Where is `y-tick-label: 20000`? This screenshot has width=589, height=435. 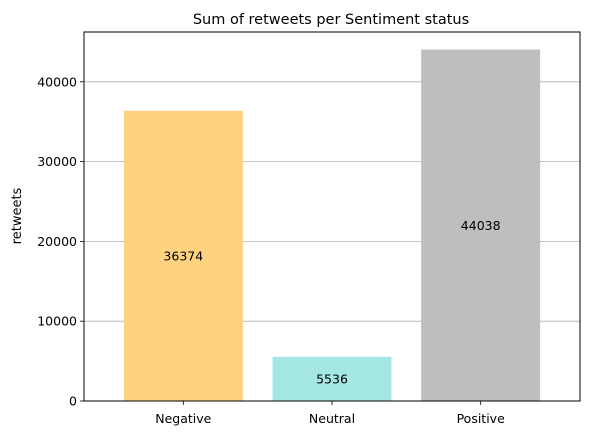
y-tick-label: 20000 is located at coordinates (57, 241).